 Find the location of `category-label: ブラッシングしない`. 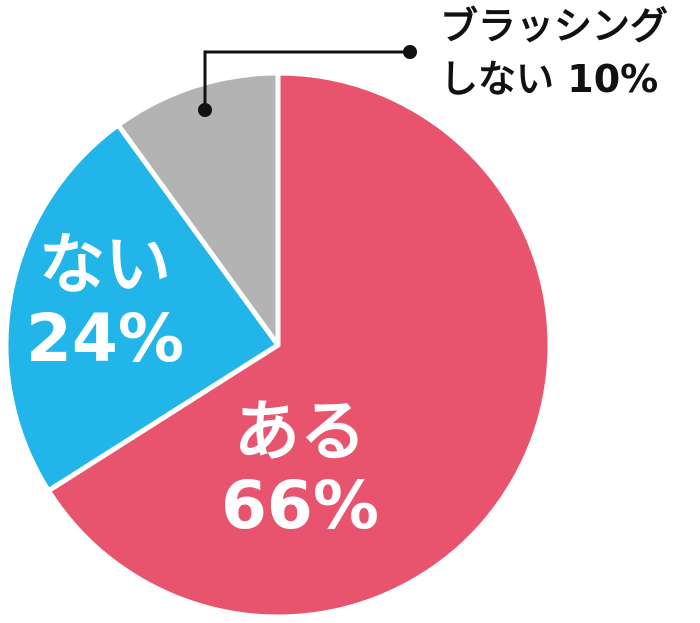

category-label: ブラッシングしない is located at coordinates (554, 53).